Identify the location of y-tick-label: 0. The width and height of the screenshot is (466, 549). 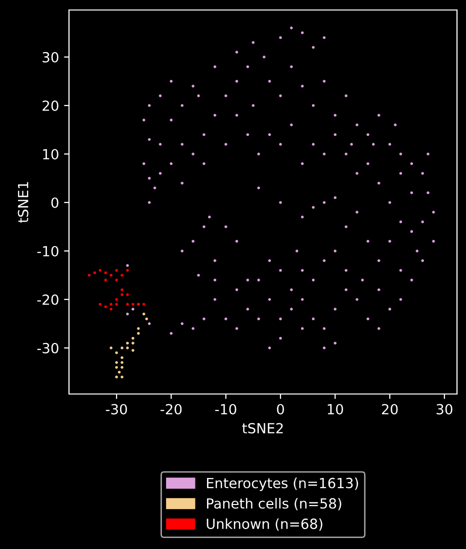
(54, 202).